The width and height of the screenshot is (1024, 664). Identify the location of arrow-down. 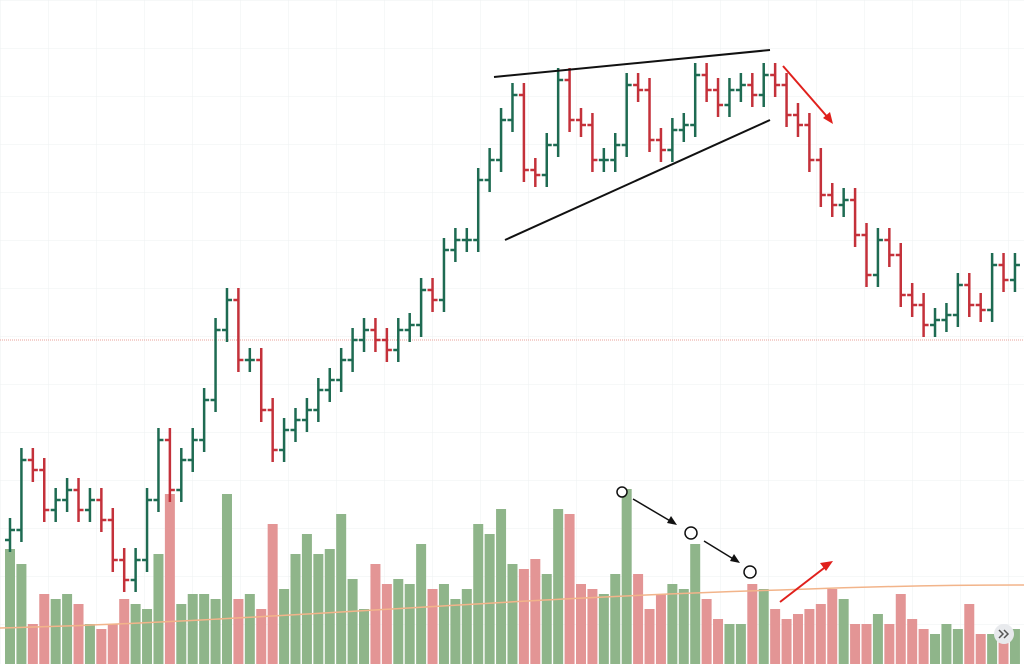
(806, 93).